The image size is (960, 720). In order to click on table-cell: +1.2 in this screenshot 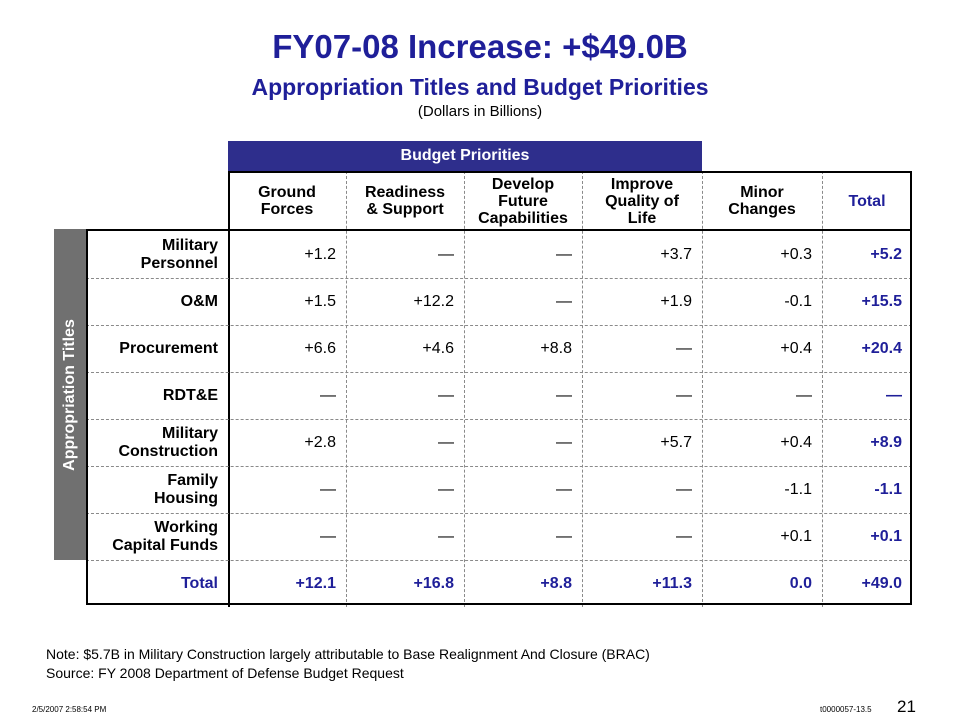, I will do `click(320, 254)`.